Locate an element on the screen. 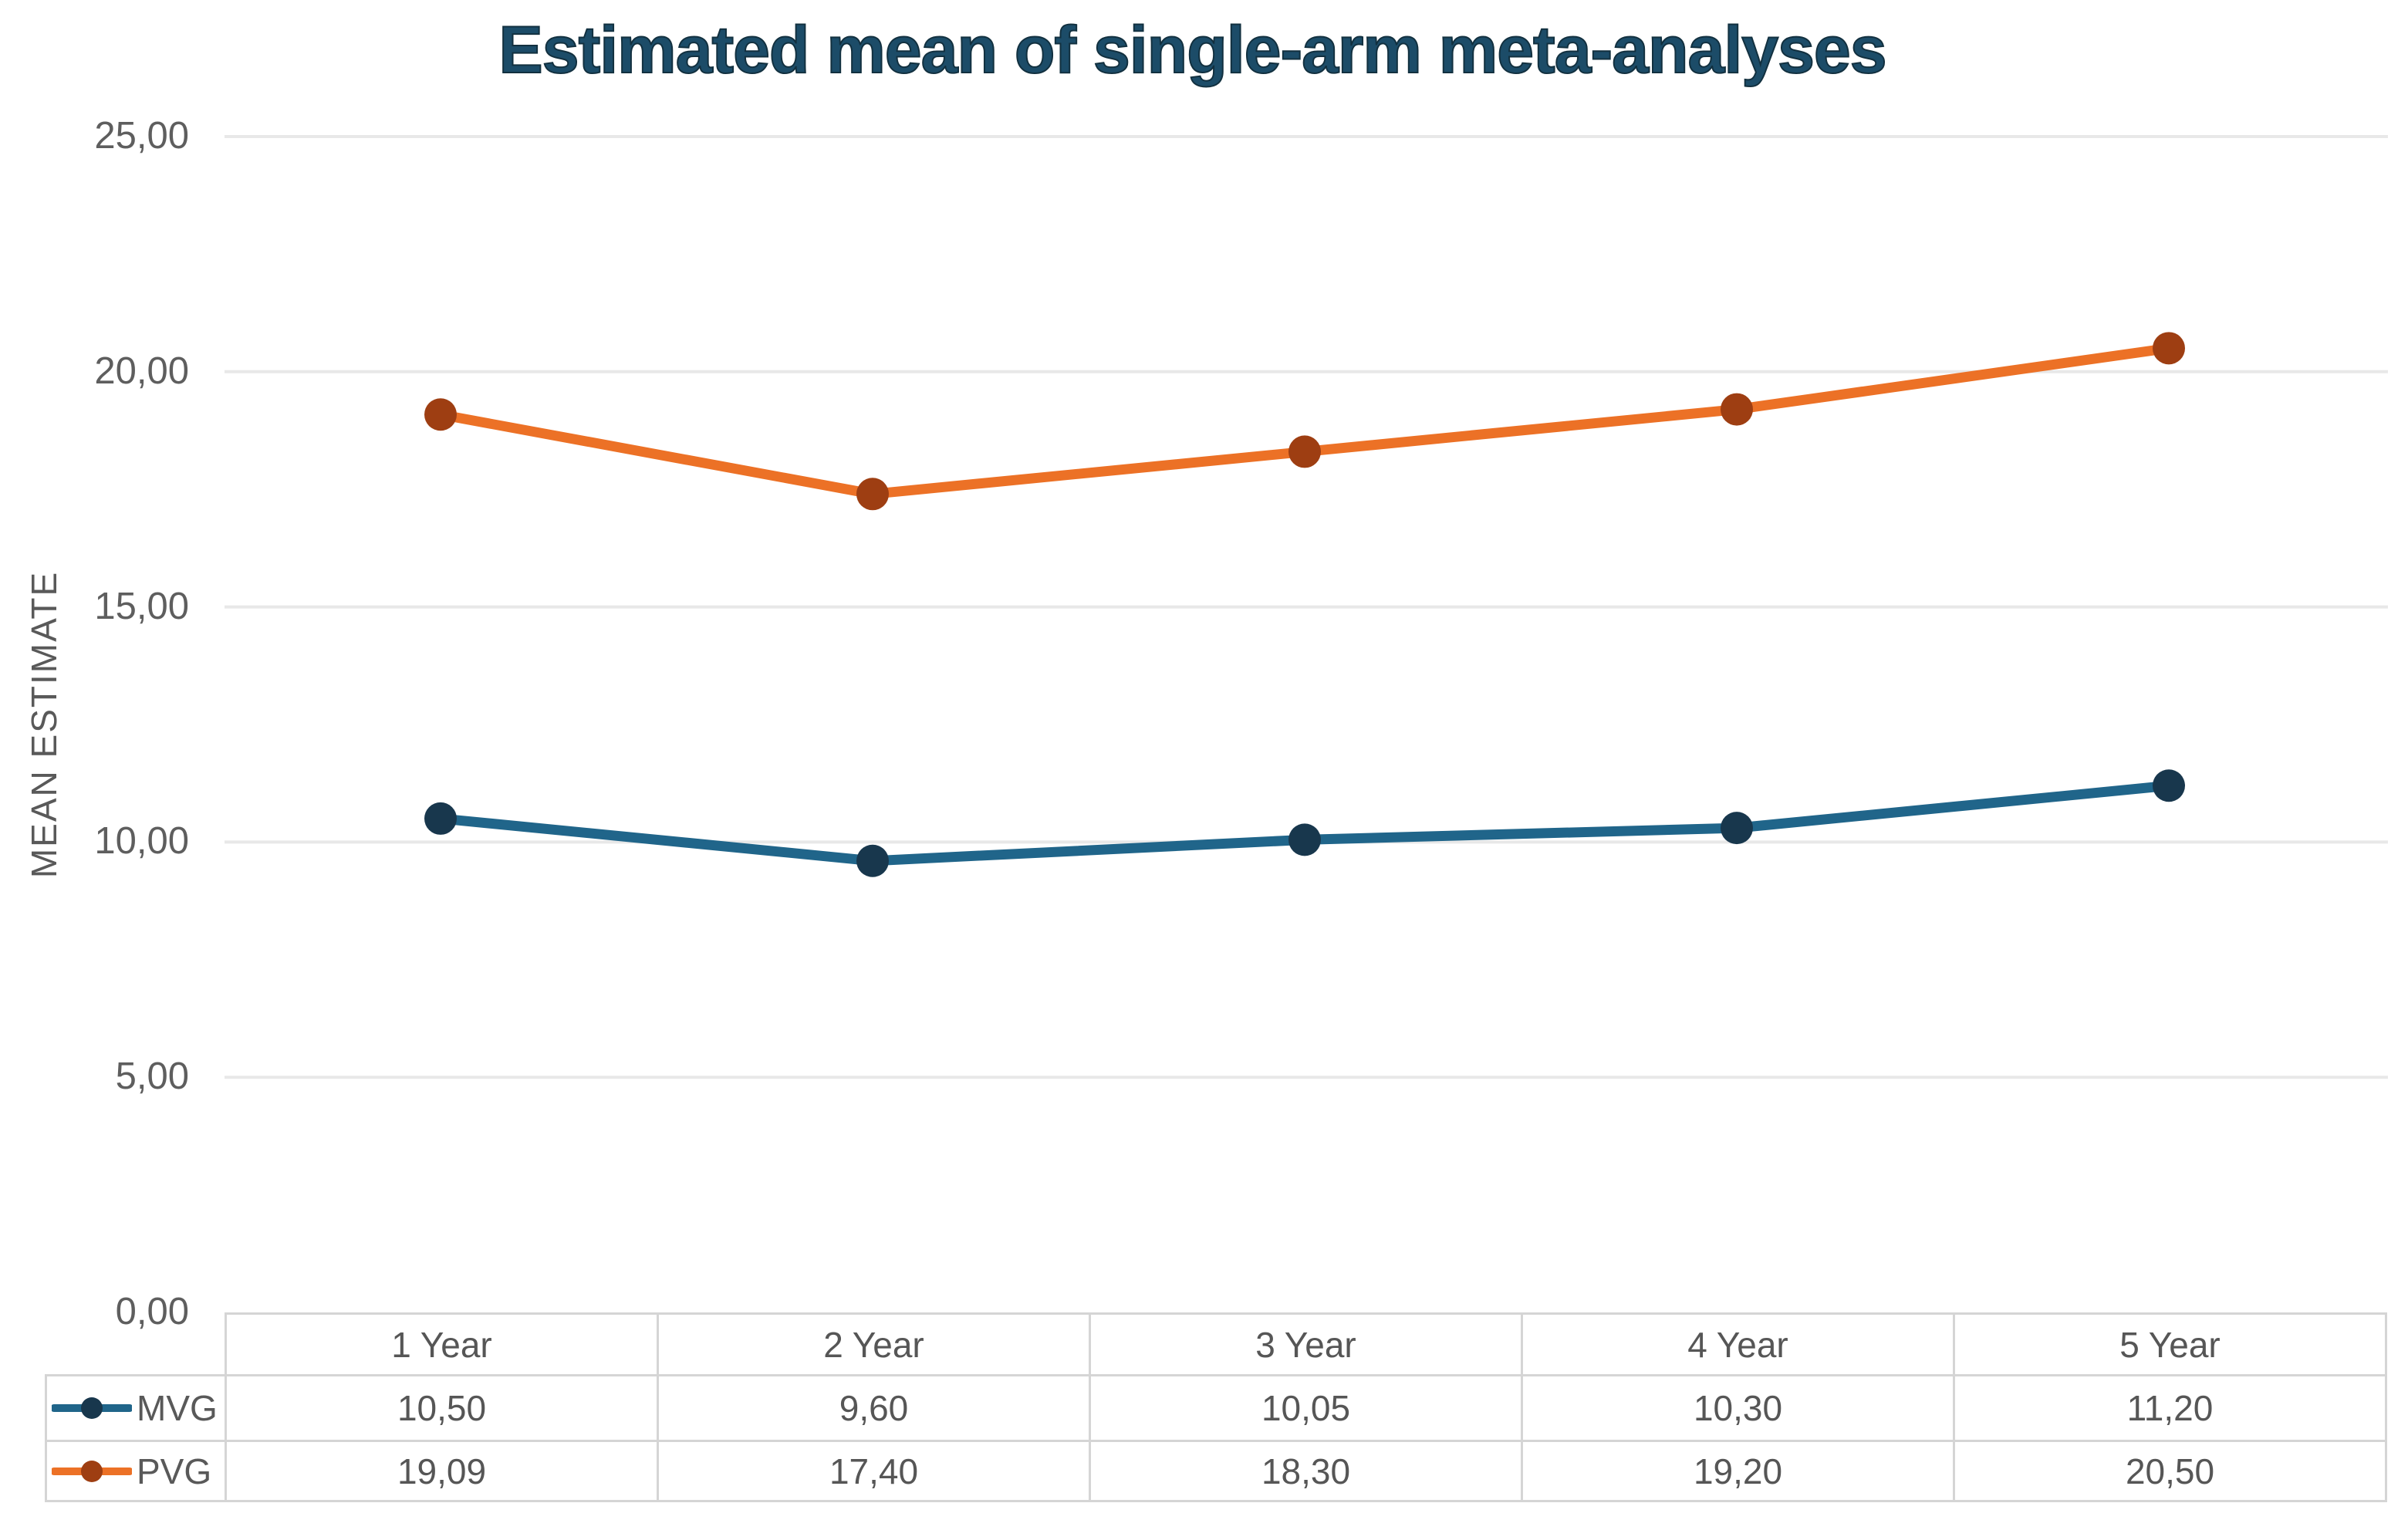  data-point-PVG-3 Year is located at coordinates (1304, 452).